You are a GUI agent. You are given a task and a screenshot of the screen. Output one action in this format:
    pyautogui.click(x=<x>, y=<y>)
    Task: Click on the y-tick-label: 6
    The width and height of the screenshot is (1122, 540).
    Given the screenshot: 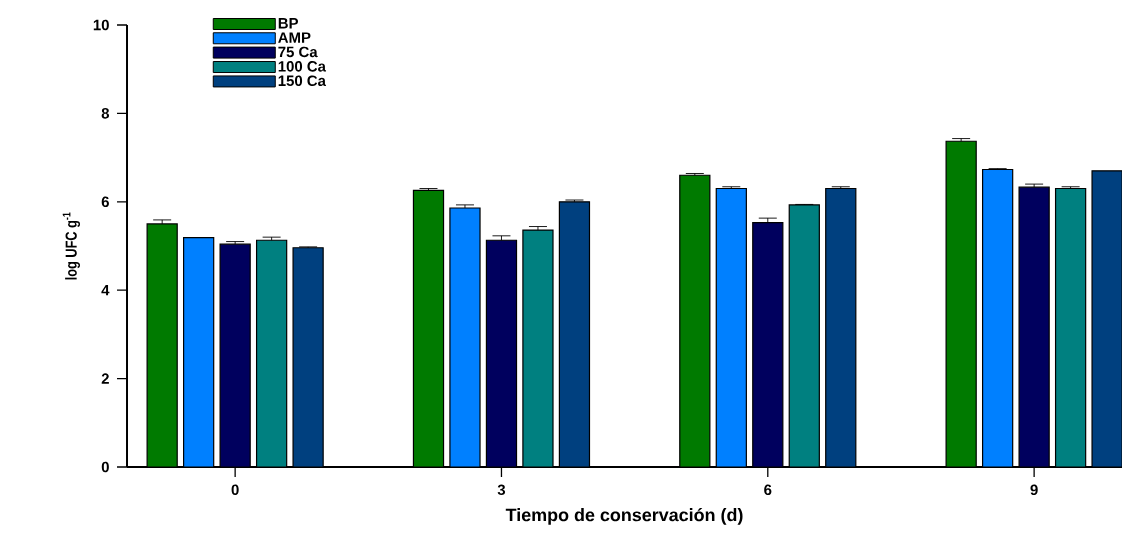 What is the action you would take?
    pyautogui.click(x=105, y=202)
    